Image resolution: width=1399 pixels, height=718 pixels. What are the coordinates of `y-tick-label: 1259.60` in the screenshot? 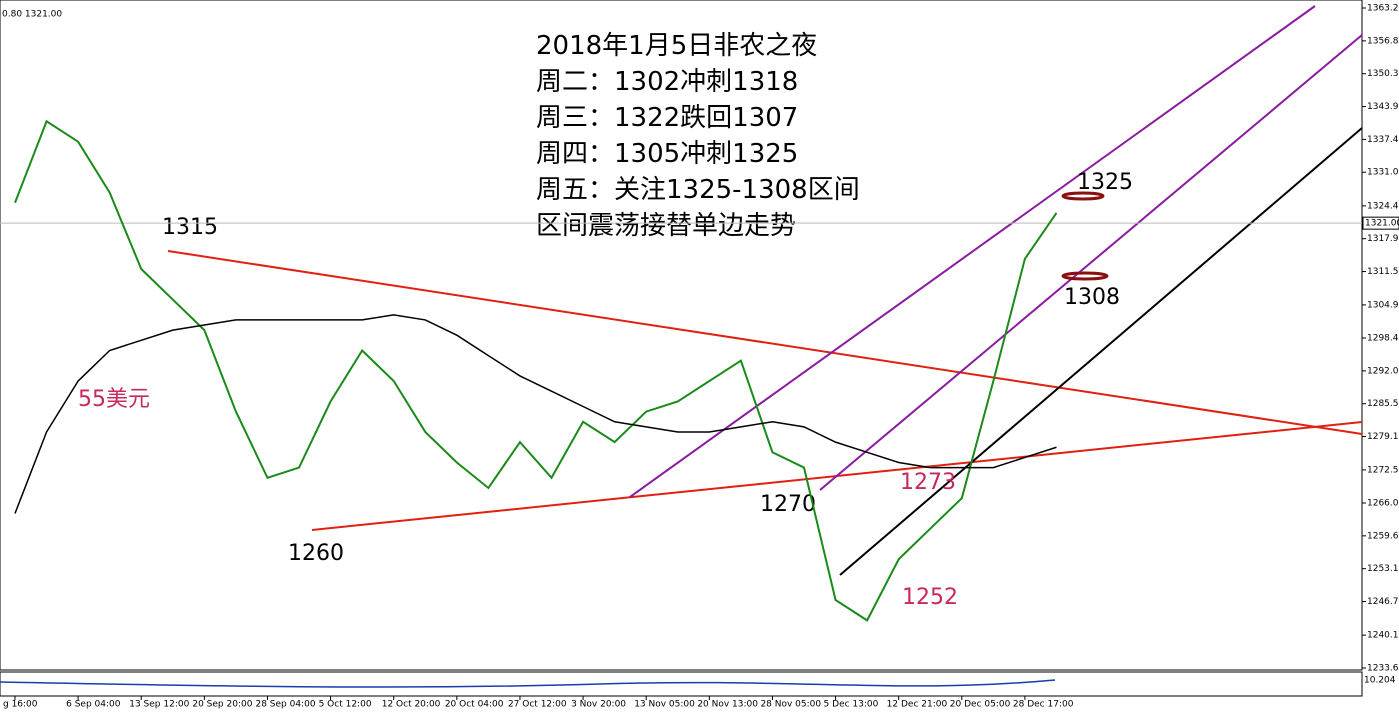 It's located at (1383, 536).